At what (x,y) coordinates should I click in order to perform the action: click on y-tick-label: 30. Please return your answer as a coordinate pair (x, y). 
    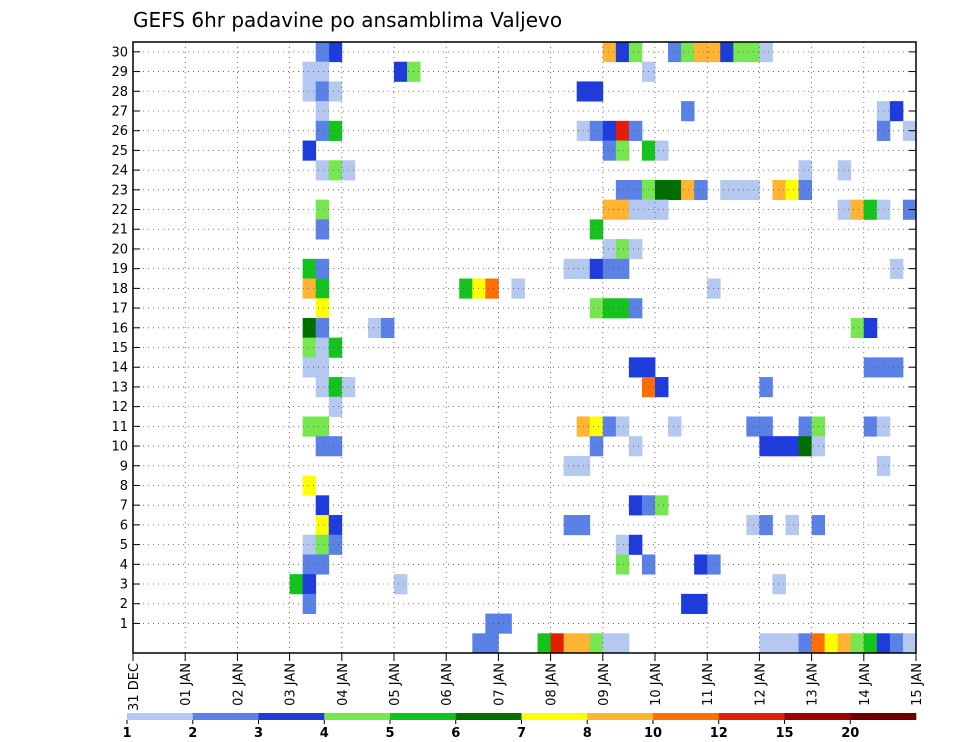
    Looking at the image, I should click on (119, 52).